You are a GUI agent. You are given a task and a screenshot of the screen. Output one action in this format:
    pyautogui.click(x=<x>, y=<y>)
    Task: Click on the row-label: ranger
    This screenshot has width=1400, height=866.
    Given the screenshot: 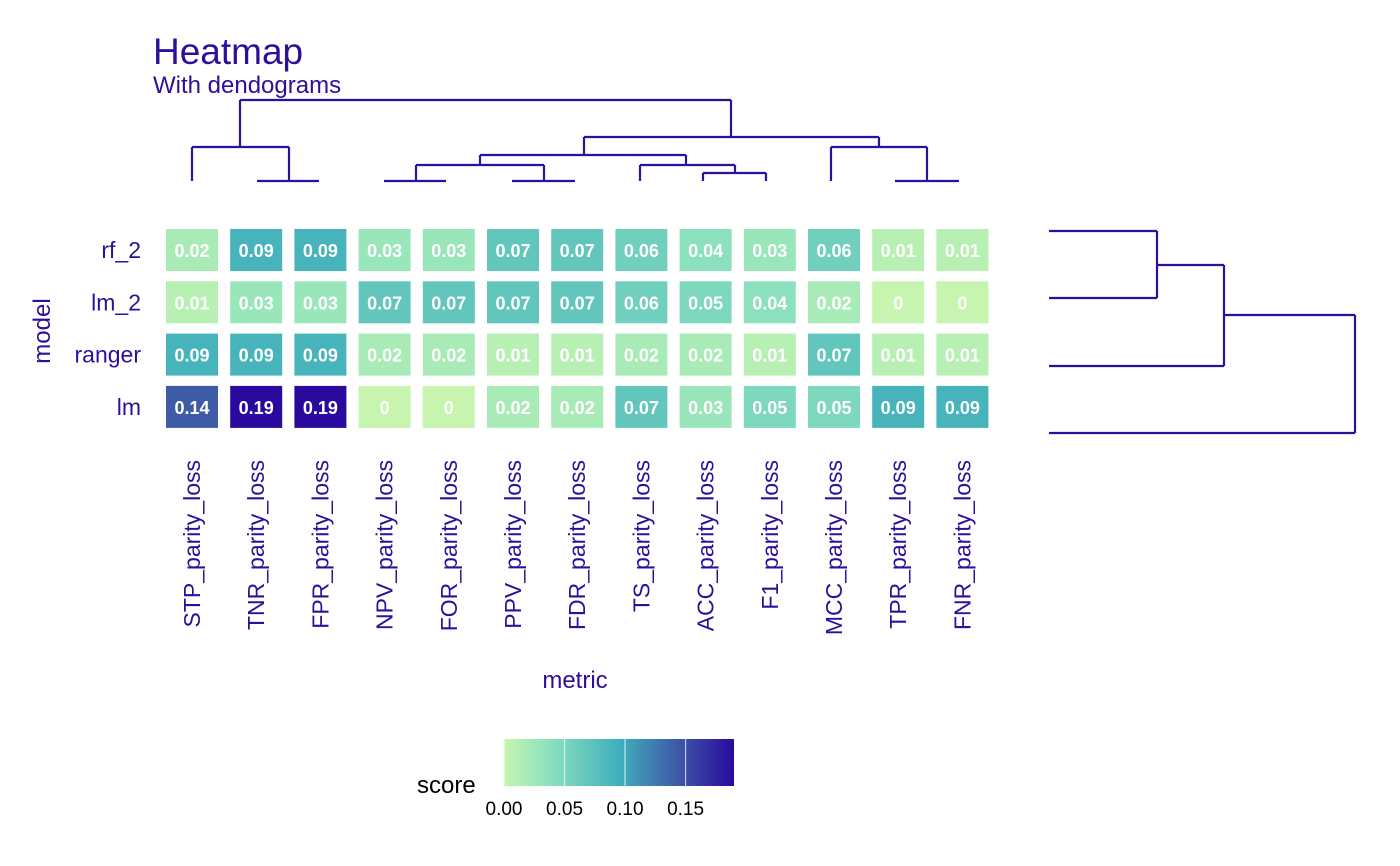 What is the action you would take?
    pyautogui.click(x=108, y=355)
    